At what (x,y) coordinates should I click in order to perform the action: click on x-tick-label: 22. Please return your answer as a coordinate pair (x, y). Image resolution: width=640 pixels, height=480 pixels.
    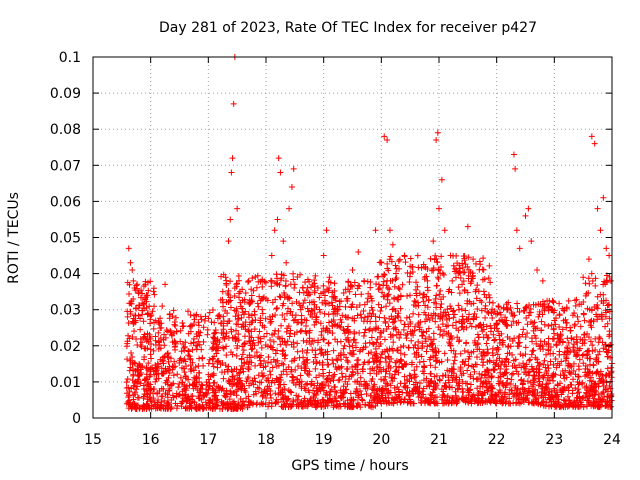
    Looking at the image, I should click on (497, 440).